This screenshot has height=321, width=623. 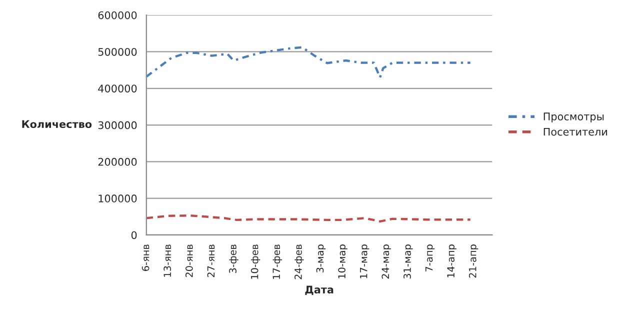 I want to click on x-tick-label: 7-апр, so click(x=430, y=258).